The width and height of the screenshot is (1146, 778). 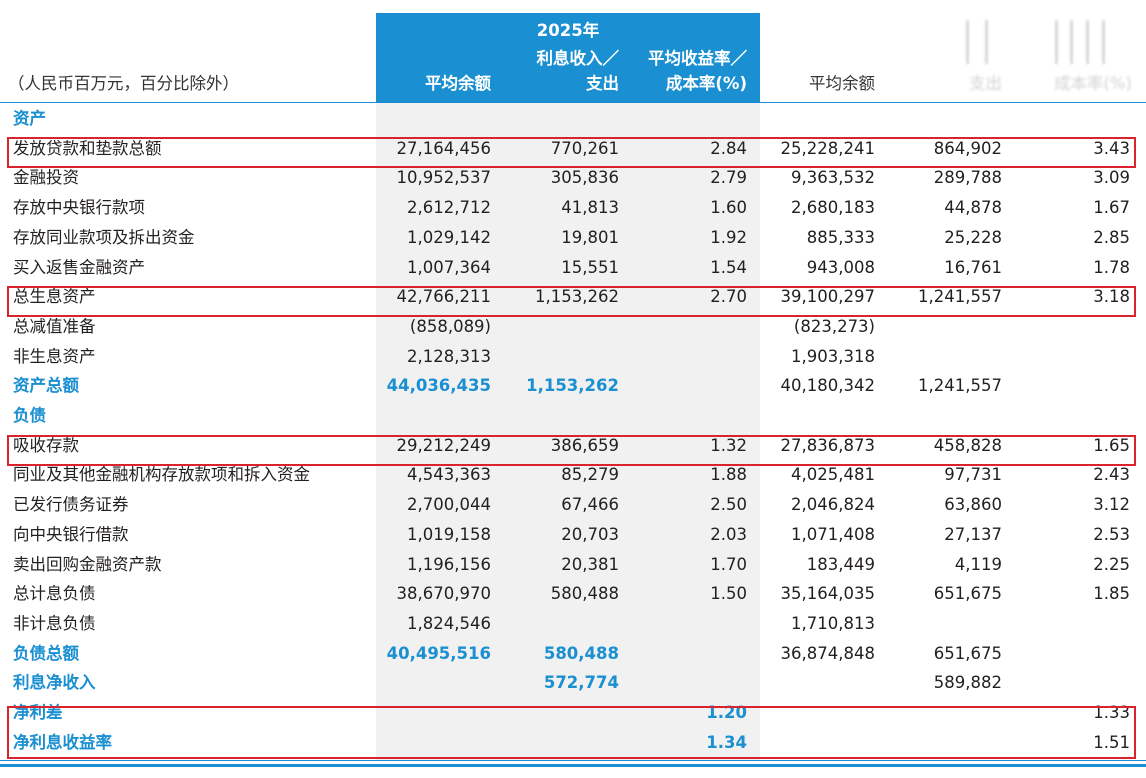 I want to click on cell-interest-2025: 15,551, so click(x=590, y=267).